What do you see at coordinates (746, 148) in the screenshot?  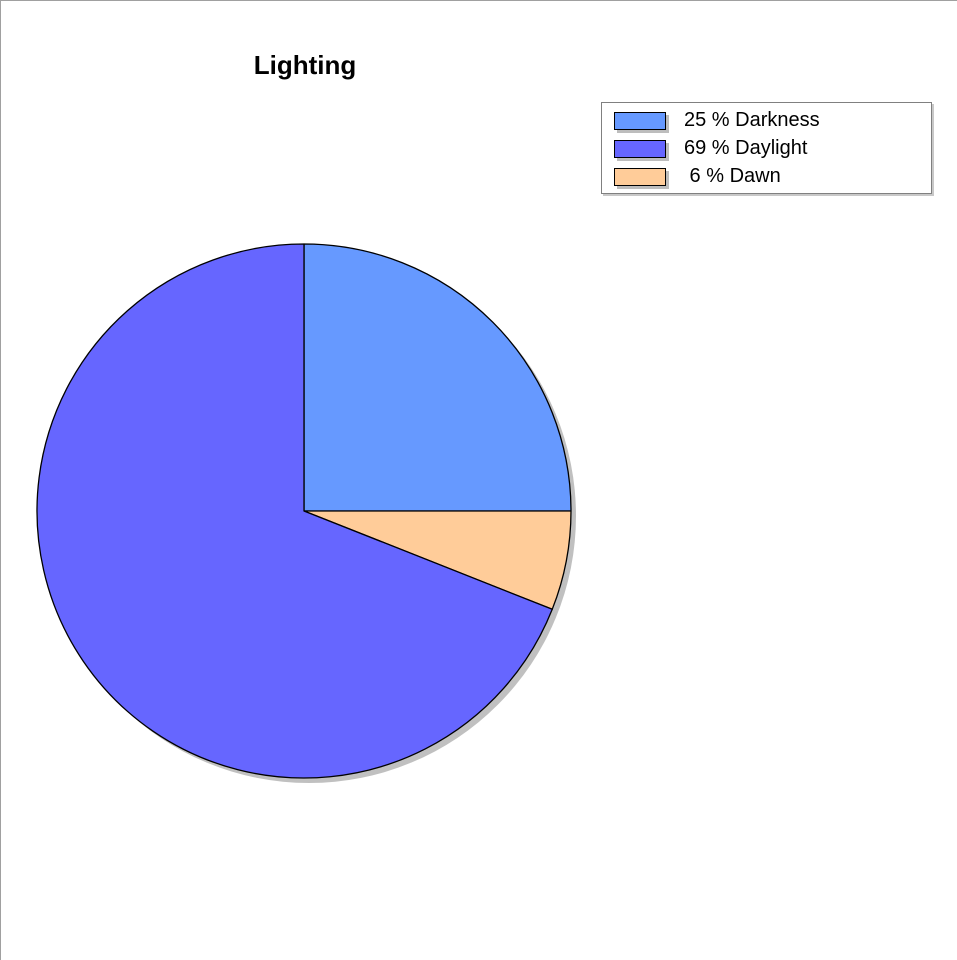 I see `legend-label-daylight: 69 % Daylight` at bounding box center [746, 148].